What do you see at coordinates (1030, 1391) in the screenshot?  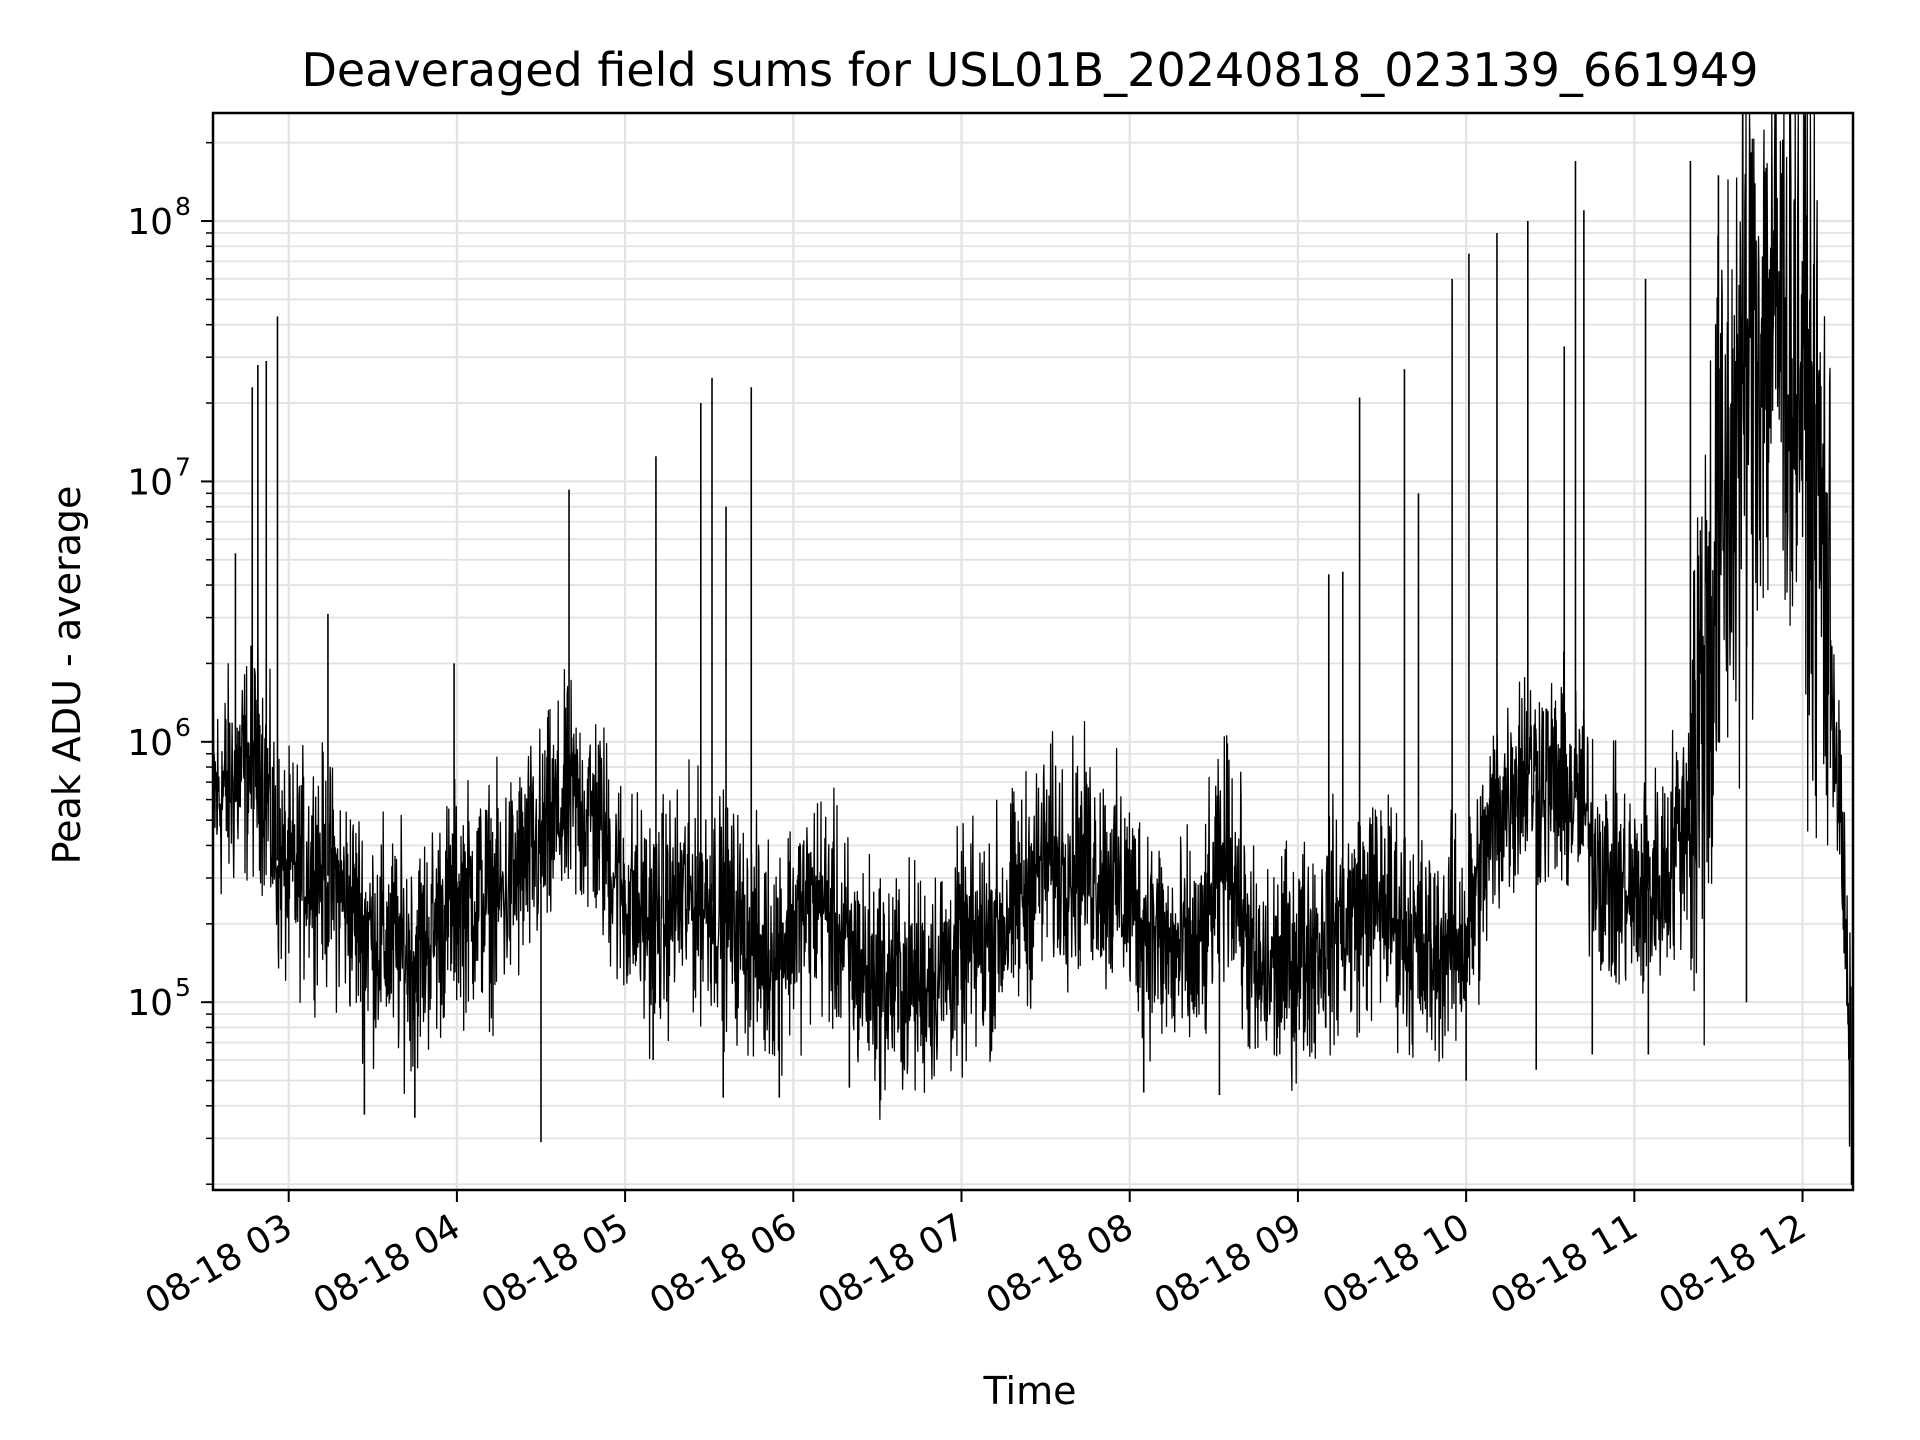 I see `x-axis-label: Time` at bounding box center [1030, 1391].